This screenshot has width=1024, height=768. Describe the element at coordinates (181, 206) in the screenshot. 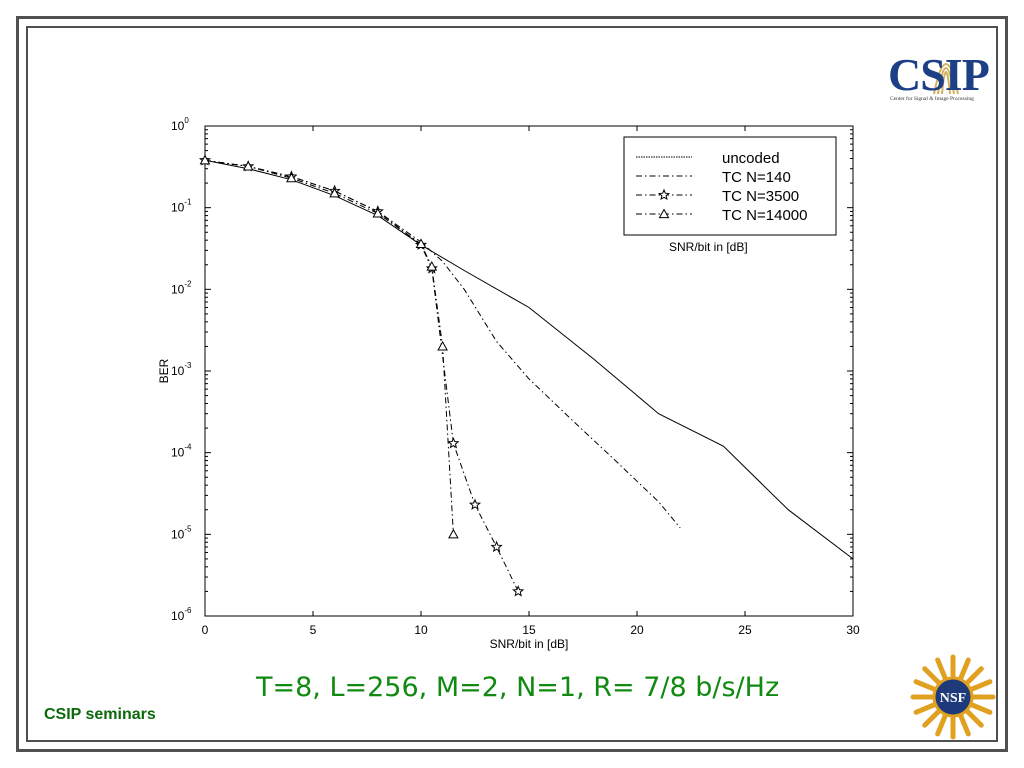

I see `y-tick-label: 10⁻¹` at that location.